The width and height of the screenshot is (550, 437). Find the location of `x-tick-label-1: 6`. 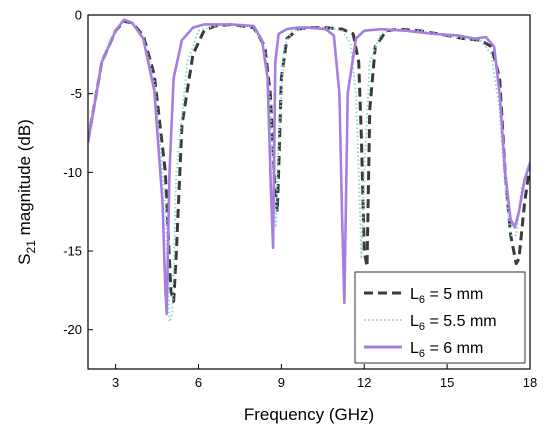

x-tick-label-1: 6 is located at coordinates (198, 382).